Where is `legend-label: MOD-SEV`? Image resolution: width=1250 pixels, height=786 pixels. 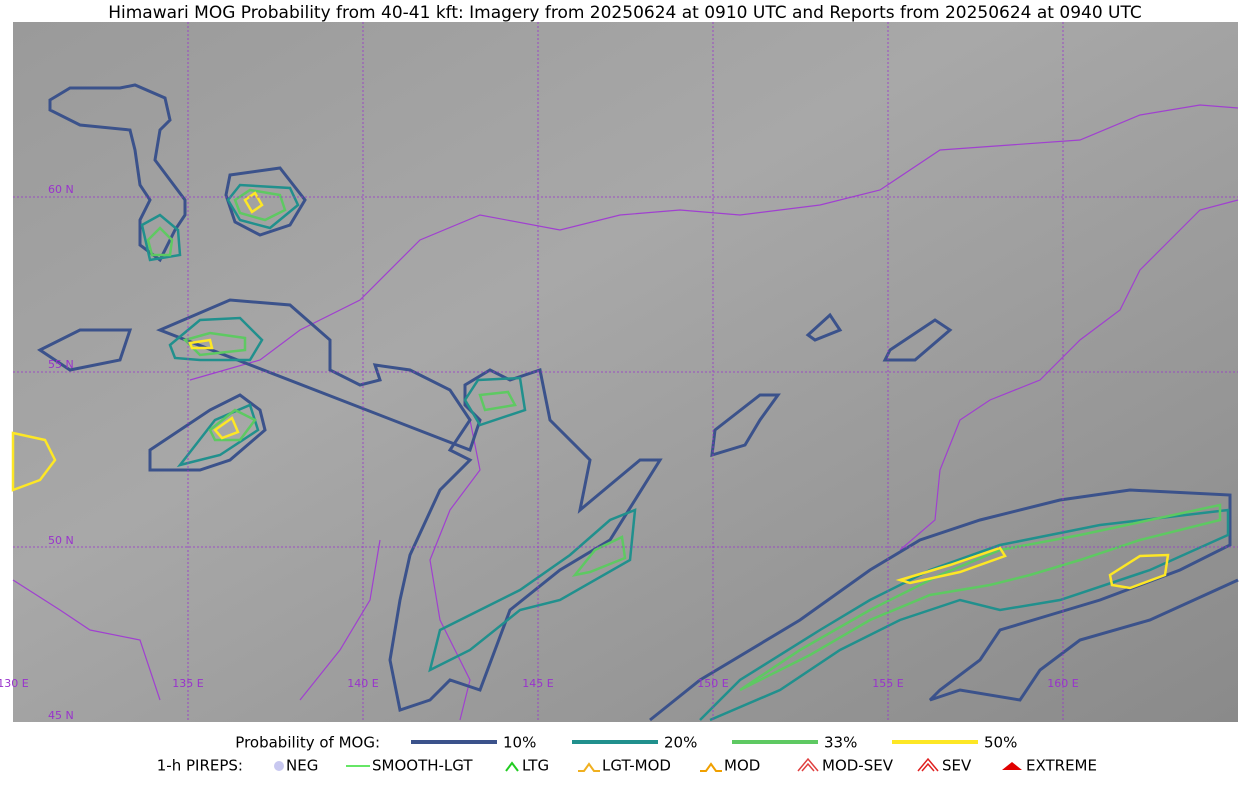 legend-label: MOD-SEV is located at coordinates (858, 766).